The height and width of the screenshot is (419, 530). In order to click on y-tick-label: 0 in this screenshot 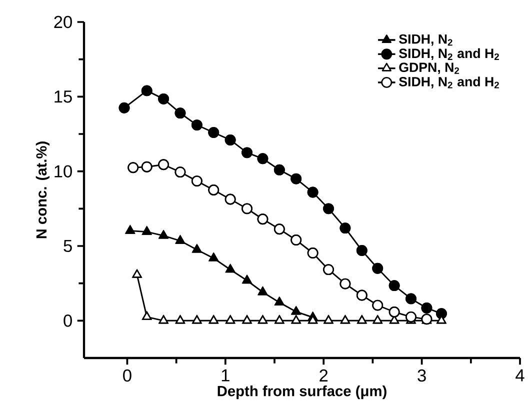, I will do `click(68, 320)`.